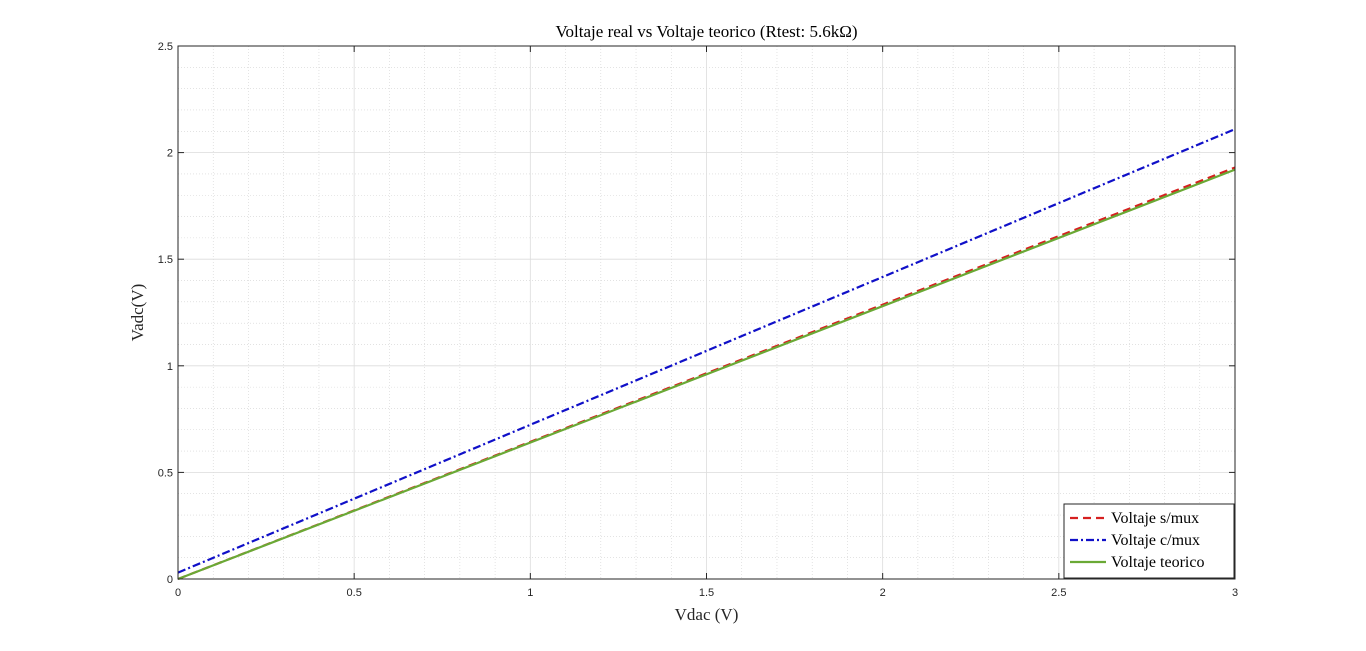 This screenshot has width=1366, height=651. I want to click on x-tick-label: 1.5, so click(706, 593).